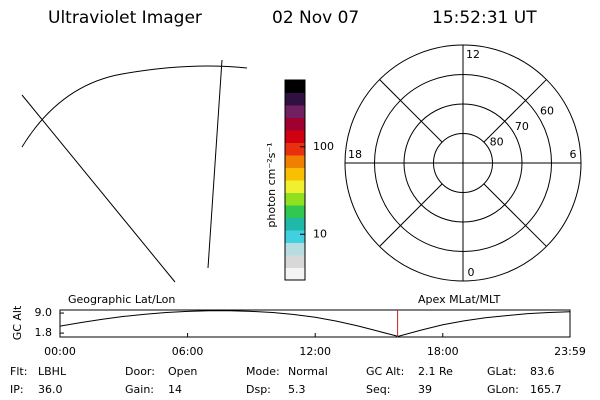 The image size is (600, 400). Describe the element at coordinates (297, 389) in the screenshot. I see `info-value: 5.3` at that location.